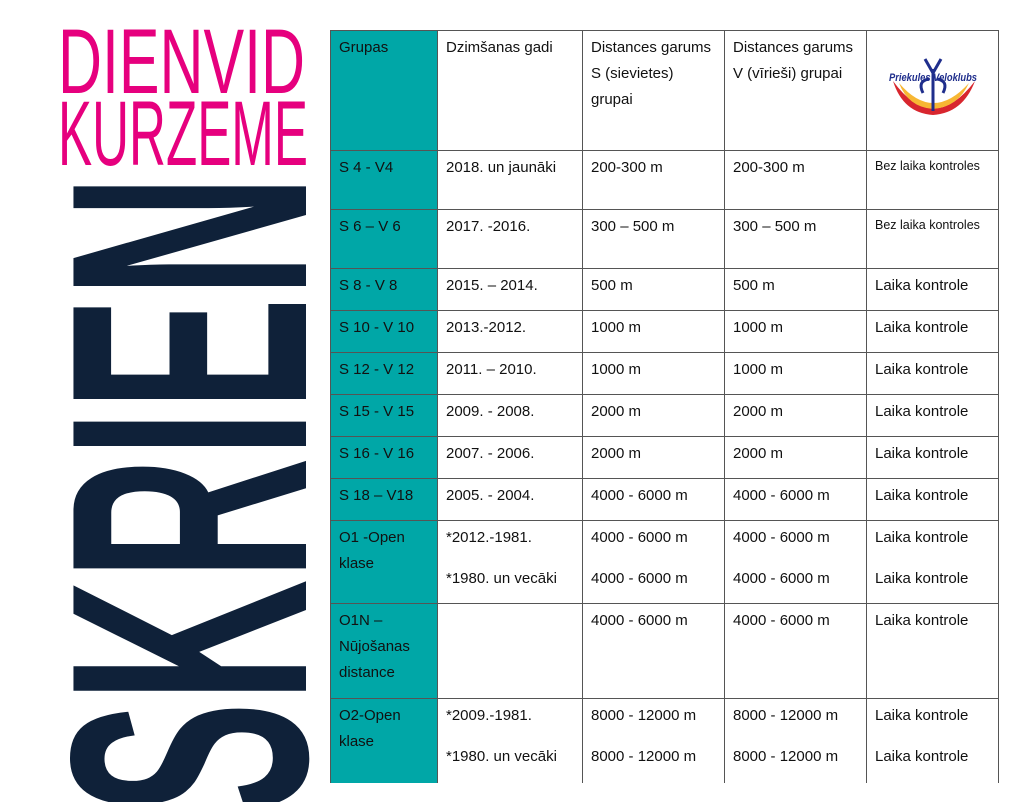 The image size is (1024, 802). I want to click on logo-cell: Priekules Veloklubs, so click(932, 90).